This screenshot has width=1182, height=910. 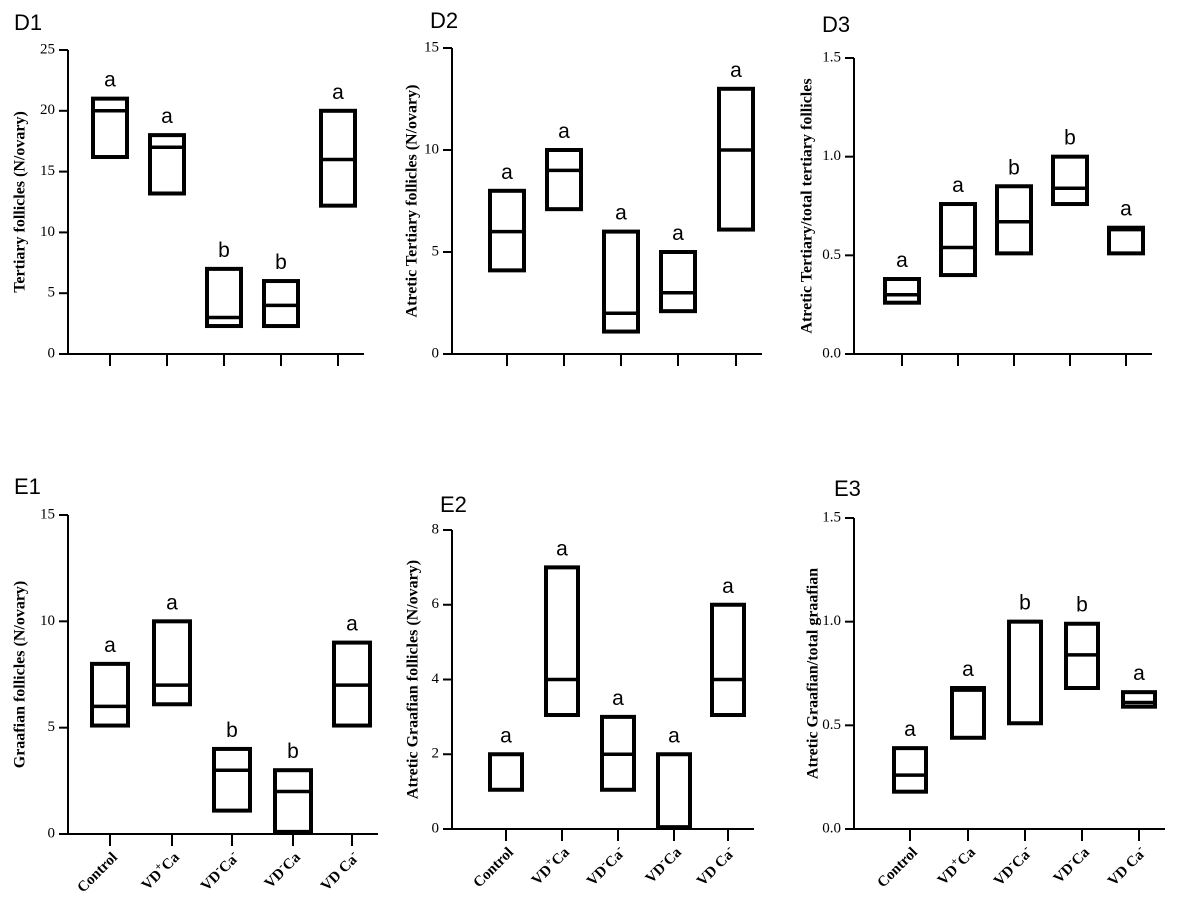 What do you see at coordinates (47, 49) in the screenshot?
I see `y-tick-label: 25` at bounding box center [47, 49].